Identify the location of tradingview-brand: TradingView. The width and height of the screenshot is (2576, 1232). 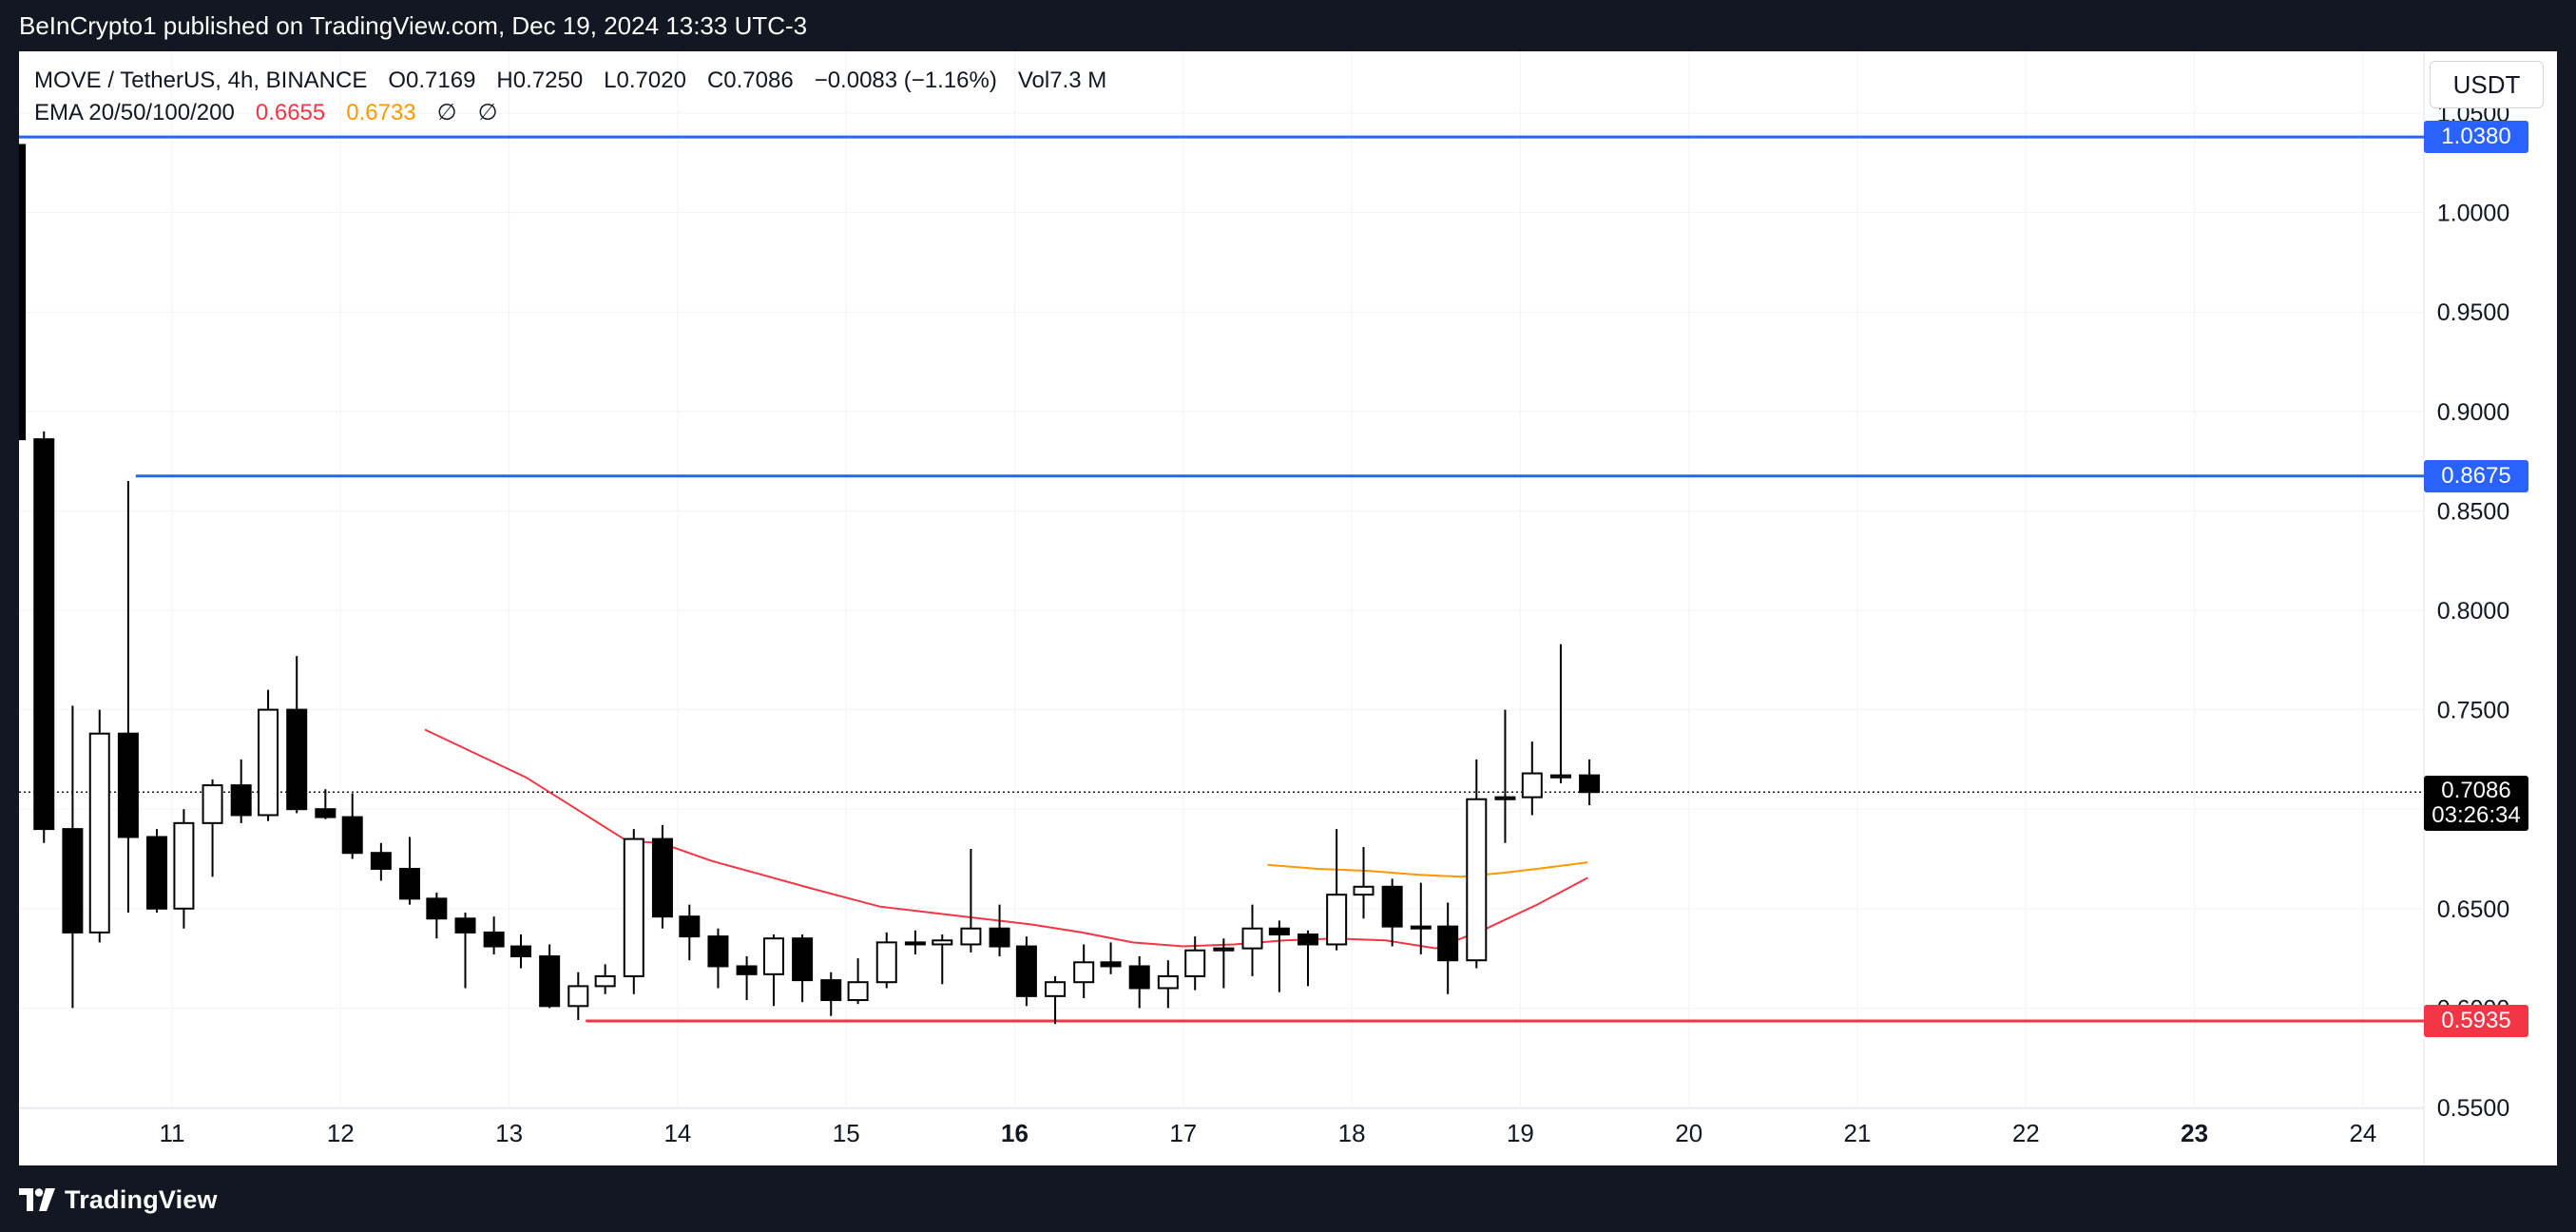
(119, 1199).